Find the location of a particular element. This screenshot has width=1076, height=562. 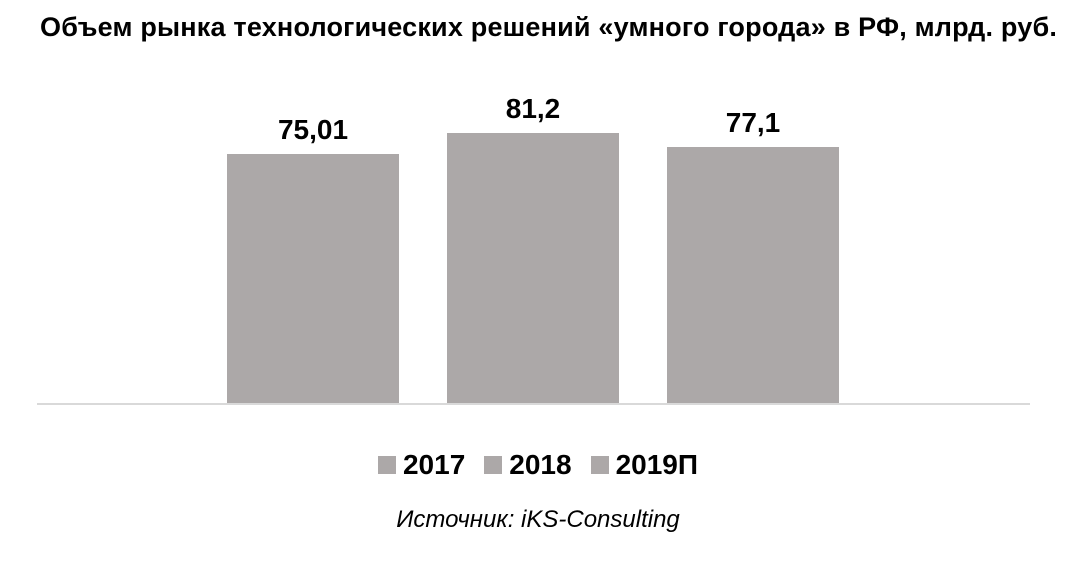

legend-label: 2018 is located at coordinates (540, 464).